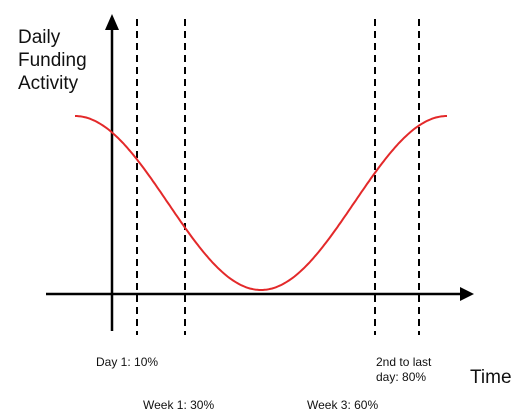 The image size is (525, 420). I want to click on marker-label-line: Day 1: 10%, so click(127, 362).